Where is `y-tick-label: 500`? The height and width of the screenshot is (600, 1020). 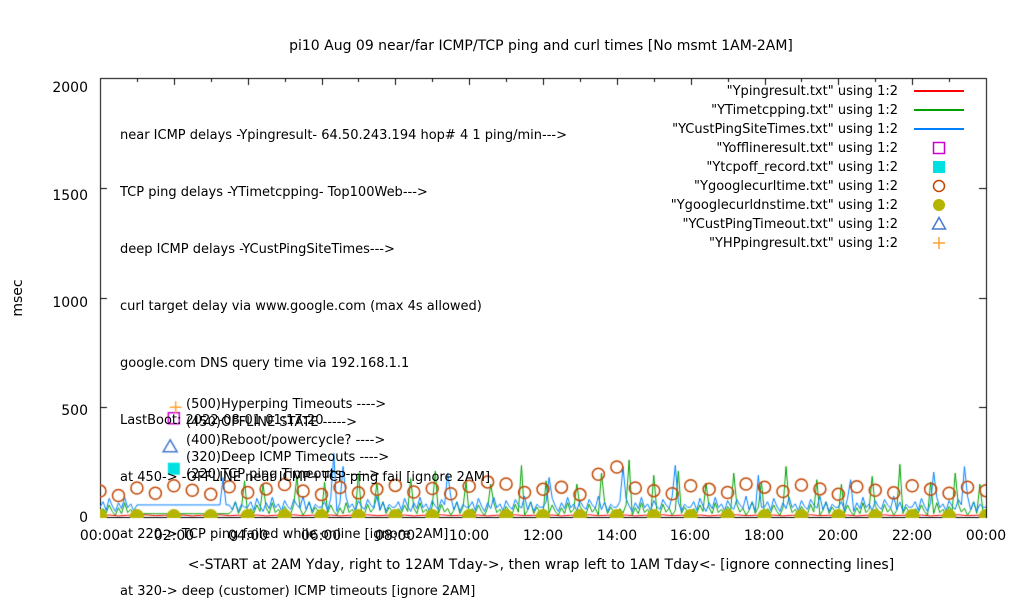 y-tick-label: 500 is located at coordinates (74, 411).